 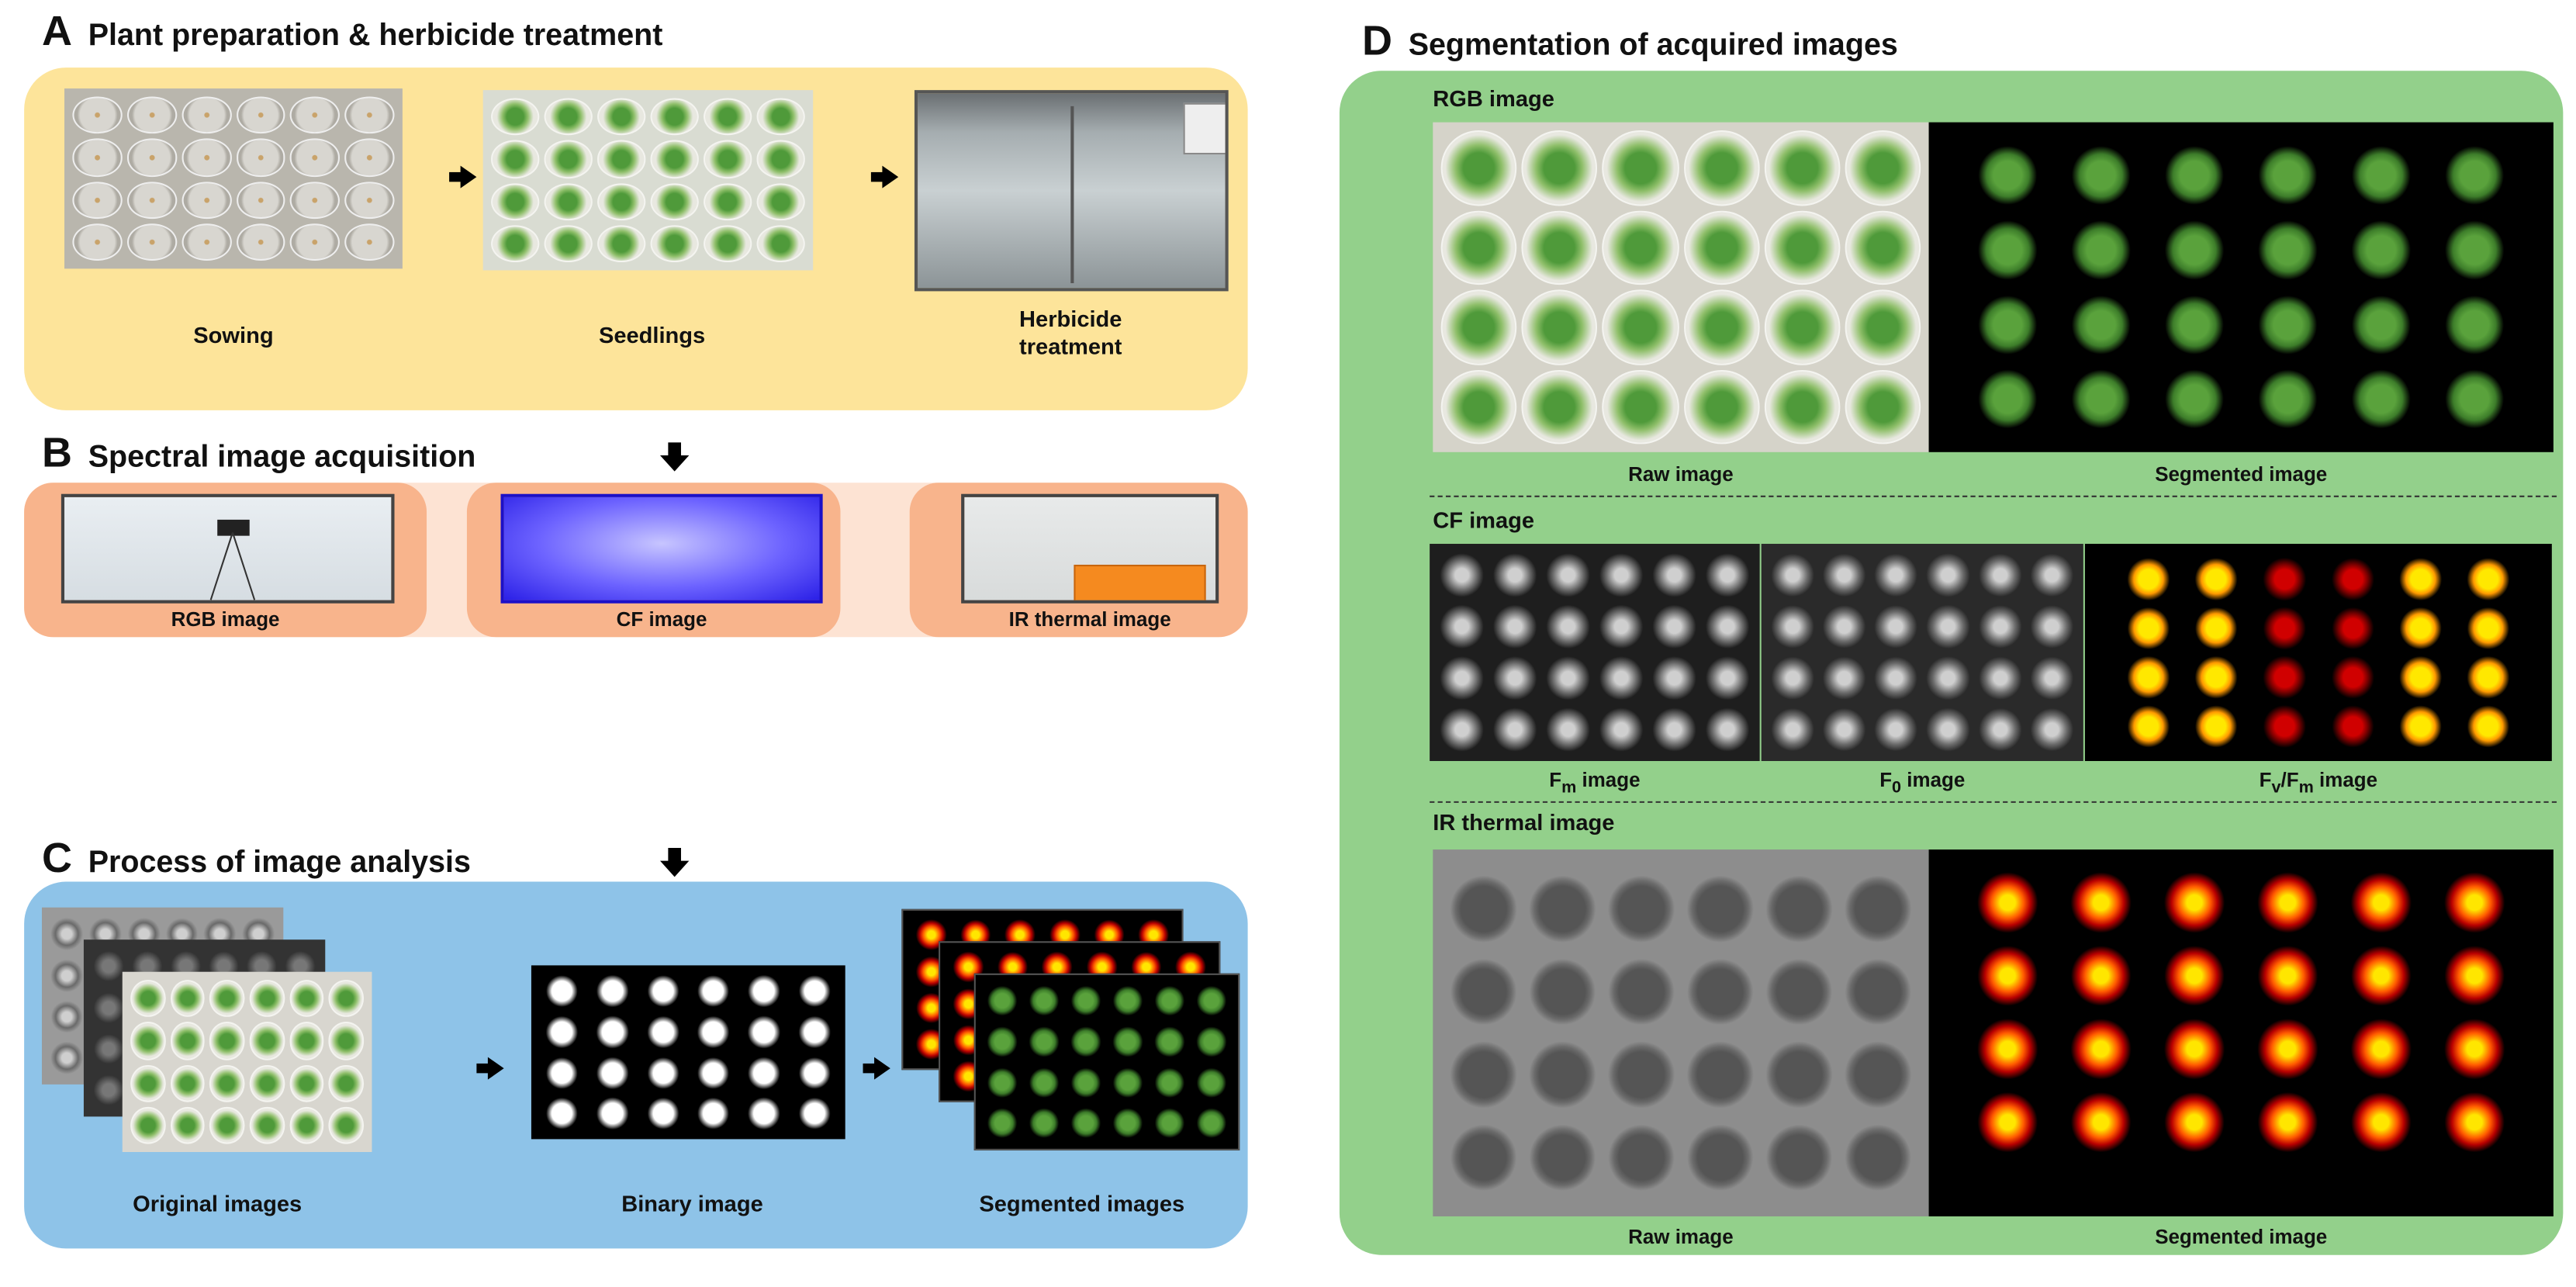 What do you see at coordinates (1090, 548) in the screenshot?
I see `ir-chamber-photo` at bounding box center [1090, 548].